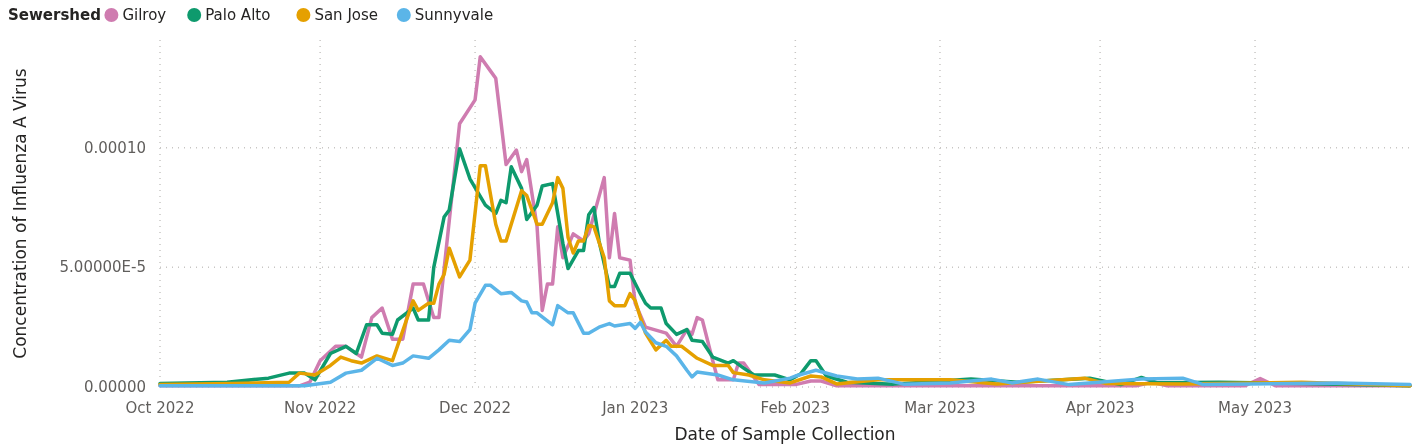 The height and width of the screenshot is (446, 1426). Describe the element at coordinates (114, 147) in the screenshot. I see `y-tick-label: 0.00010` at that location.